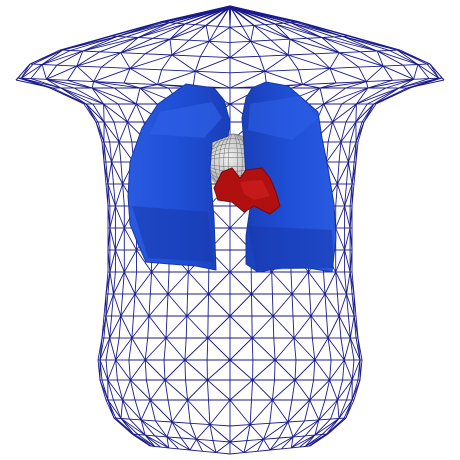 Image resolution: width=460 pixels, height=460 pixels. Describe the element at coordinates (247, 191) in the screenshot. I see `heart` at that location.